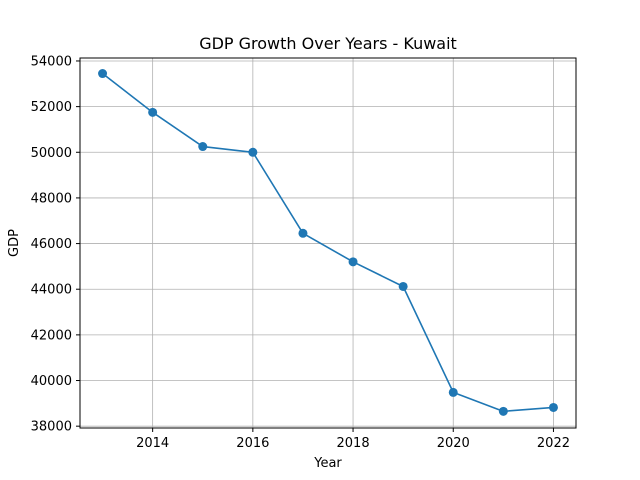 The width and height of the screenshot is (640, 480). What do you see at coordinates (327, 463) in the screenshot?
I see `x-axis-label: Year` at bounding box center [327, 463].